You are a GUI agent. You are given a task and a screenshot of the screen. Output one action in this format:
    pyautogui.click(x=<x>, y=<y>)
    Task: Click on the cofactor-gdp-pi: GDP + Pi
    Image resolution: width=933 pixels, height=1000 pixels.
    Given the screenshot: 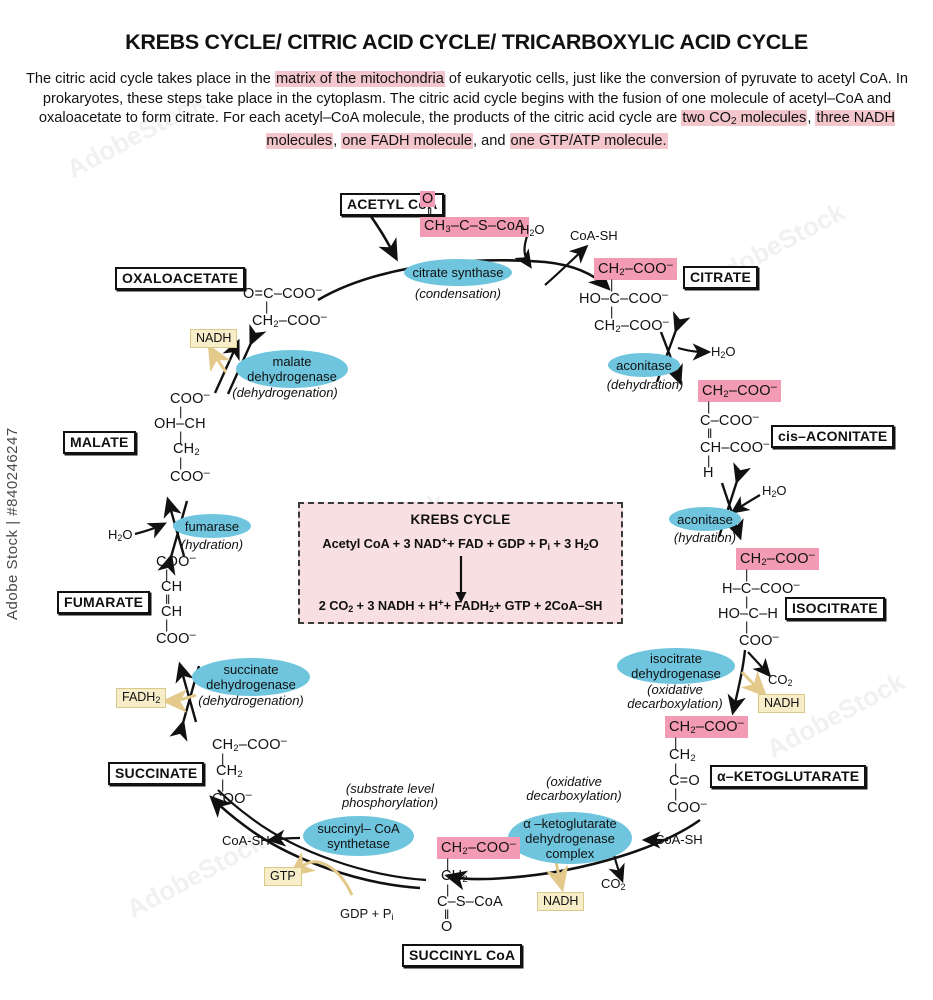 What is the action you would take?
    pyautogui.click(x=367, y=914)
    